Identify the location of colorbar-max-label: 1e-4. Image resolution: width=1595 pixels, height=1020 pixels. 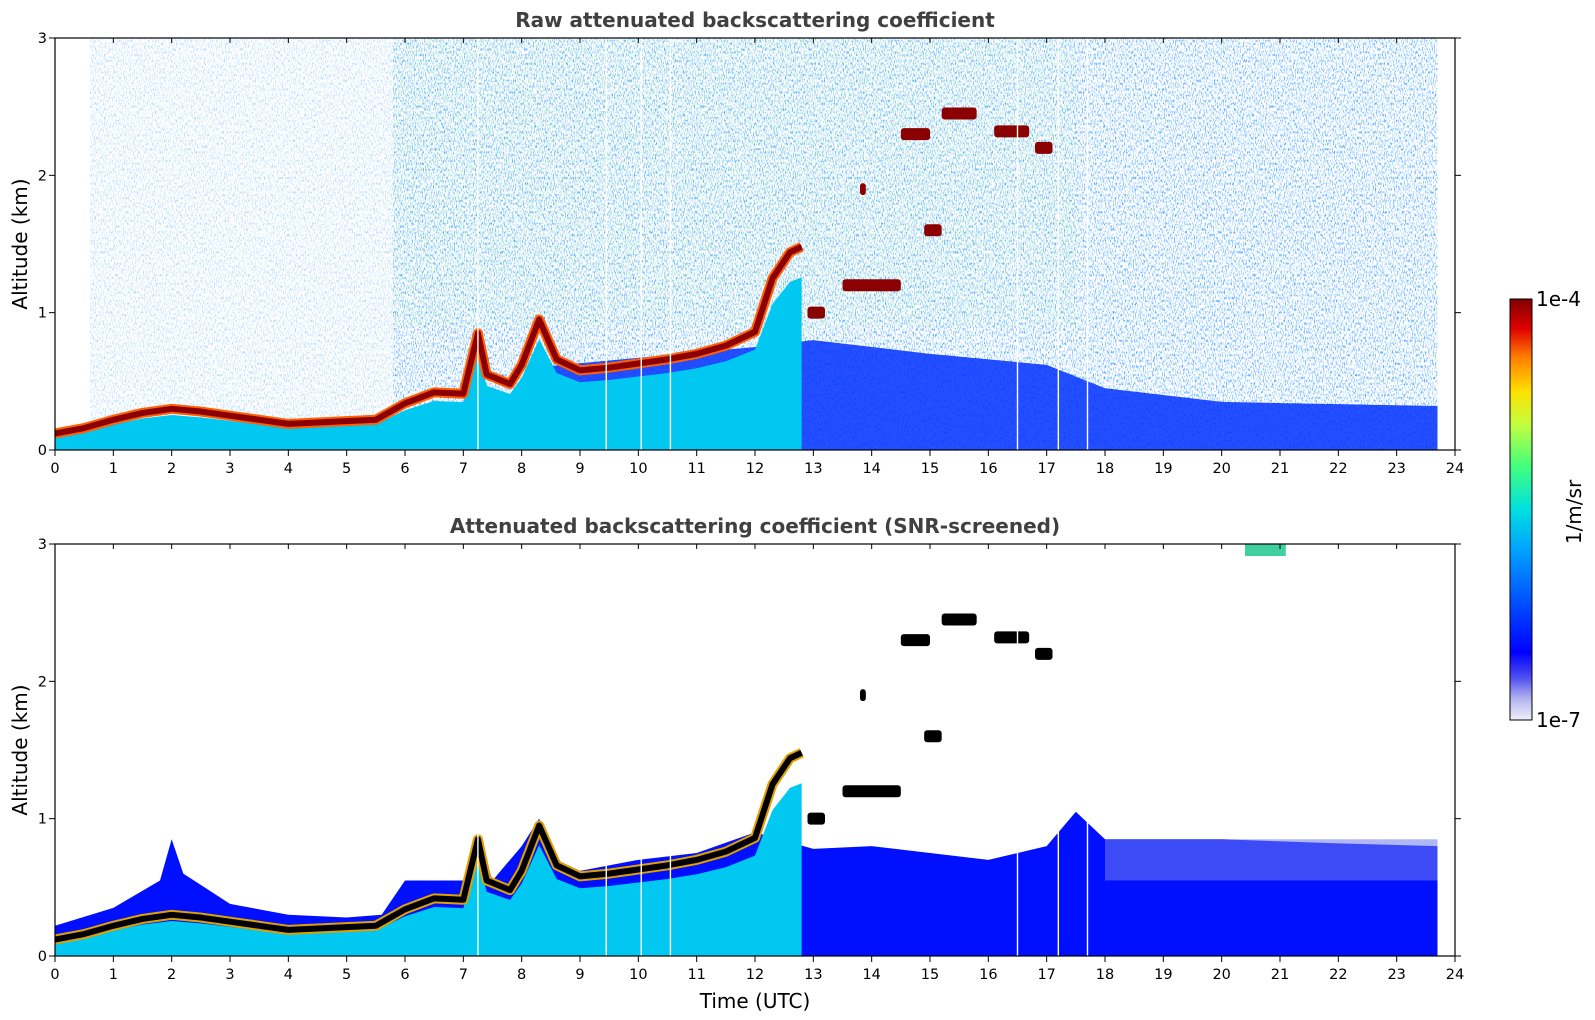
(1558, 299).